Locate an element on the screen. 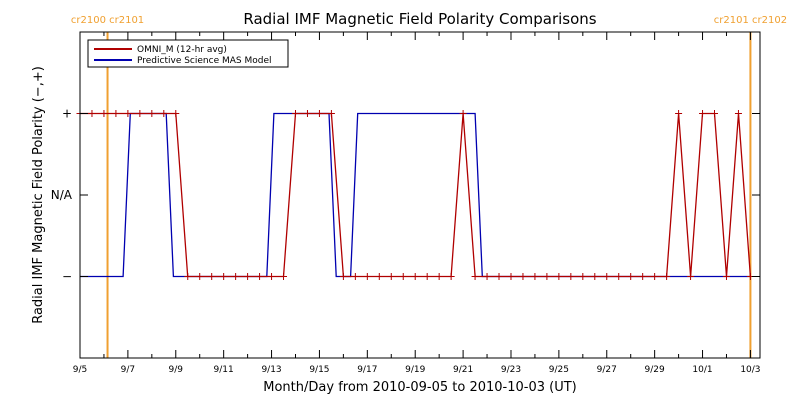  x-tick-label: 9/17 is located at coordinates (367, 370).